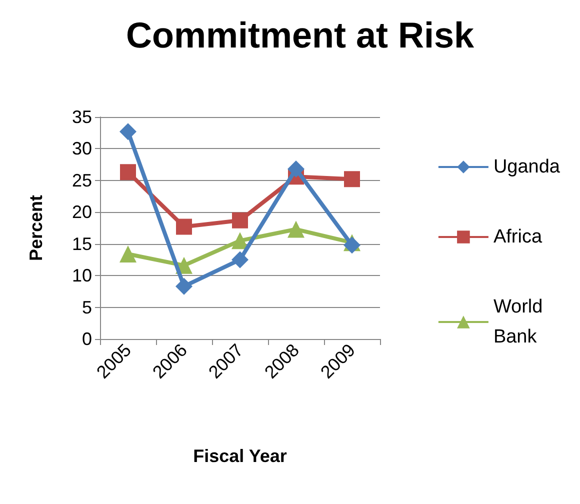  Describe the element at coordinates (82, 212) in the screenshot. I see `y-tick-label: 20` at that location.